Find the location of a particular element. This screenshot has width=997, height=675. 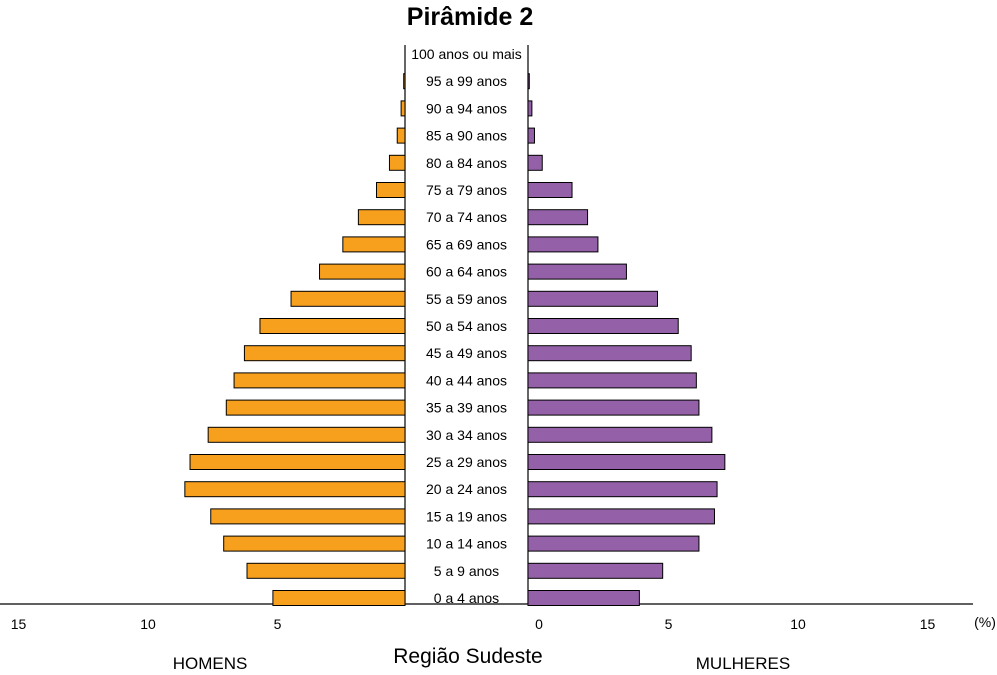

age-label-16: 20 a 24 anos is located at coordinates (466, 489).